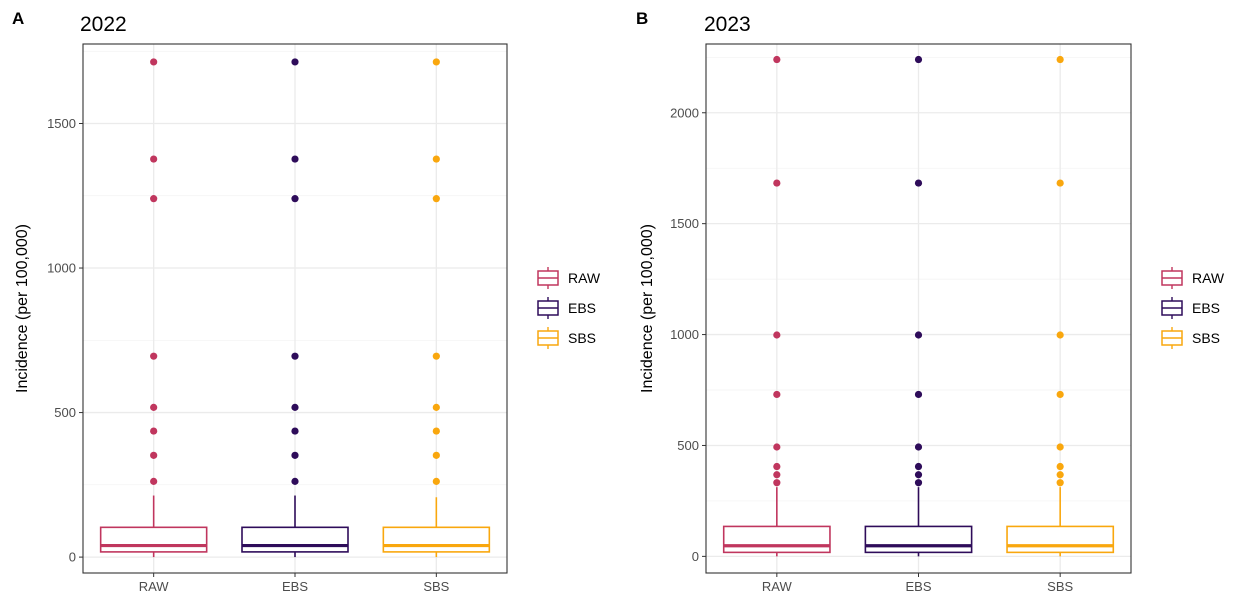  What do you see at coordinates (727, 24) in the screenshot?
I see `chart-title: 2023` at bounding box center [727, 24].